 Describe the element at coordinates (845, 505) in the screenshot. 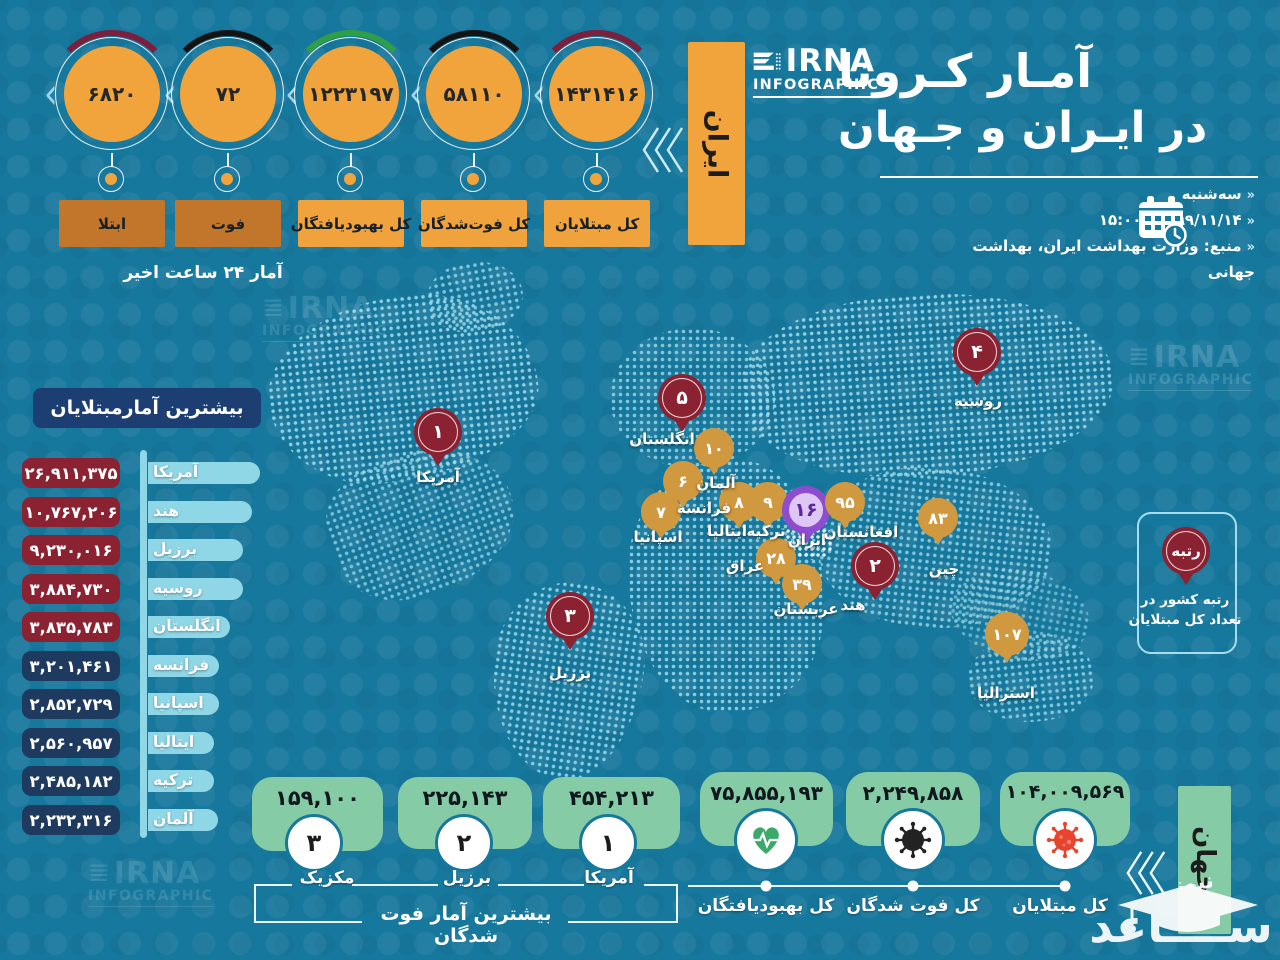

I see `map-pin-afghanistan: ۹۵` at that location.